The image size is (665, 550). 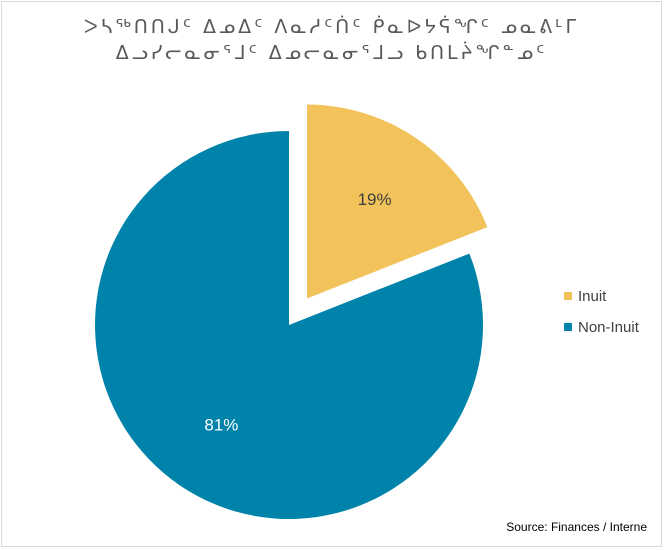 I want to click on legend-label-non-inuit: Non-Inuit, so click(x=608, y=327).